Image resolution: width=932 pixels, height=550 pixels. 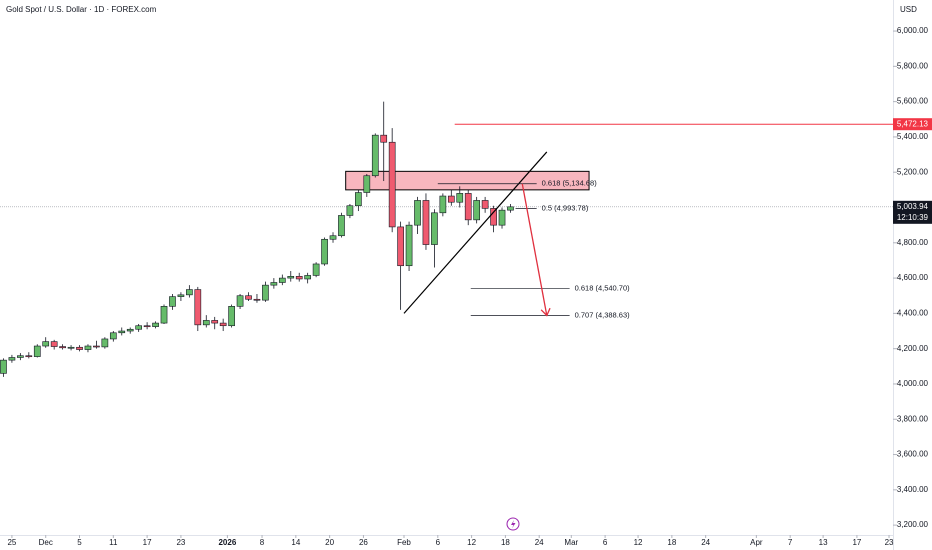 I want to click on y-tick-label: 4,400.00, so click(x=913, y=312).